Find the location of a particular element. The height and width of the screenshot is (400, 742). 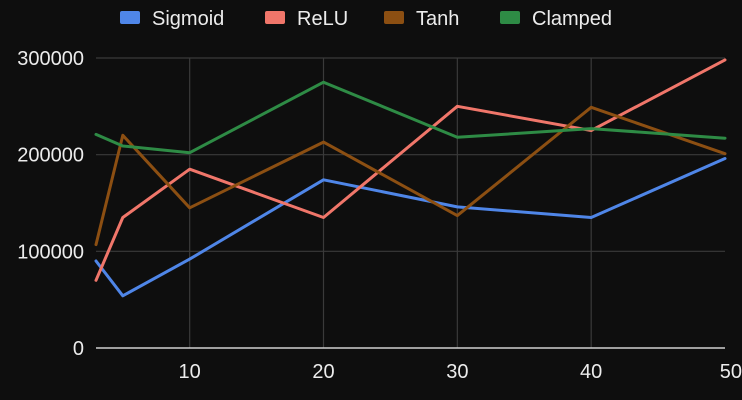

legend-swatch-sigmoid is located at coordinates (130, 17).